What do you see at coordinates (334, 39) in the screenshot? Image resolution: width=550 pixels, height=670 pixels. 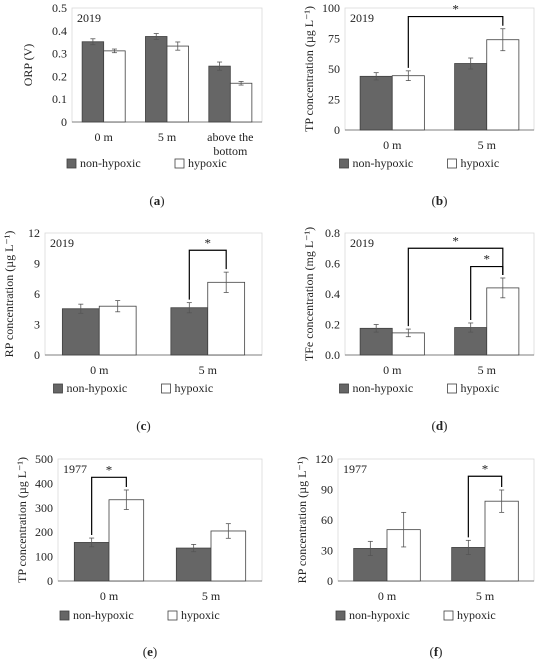 I see `y-tick-label: 75` at bounding box center [334, 39].